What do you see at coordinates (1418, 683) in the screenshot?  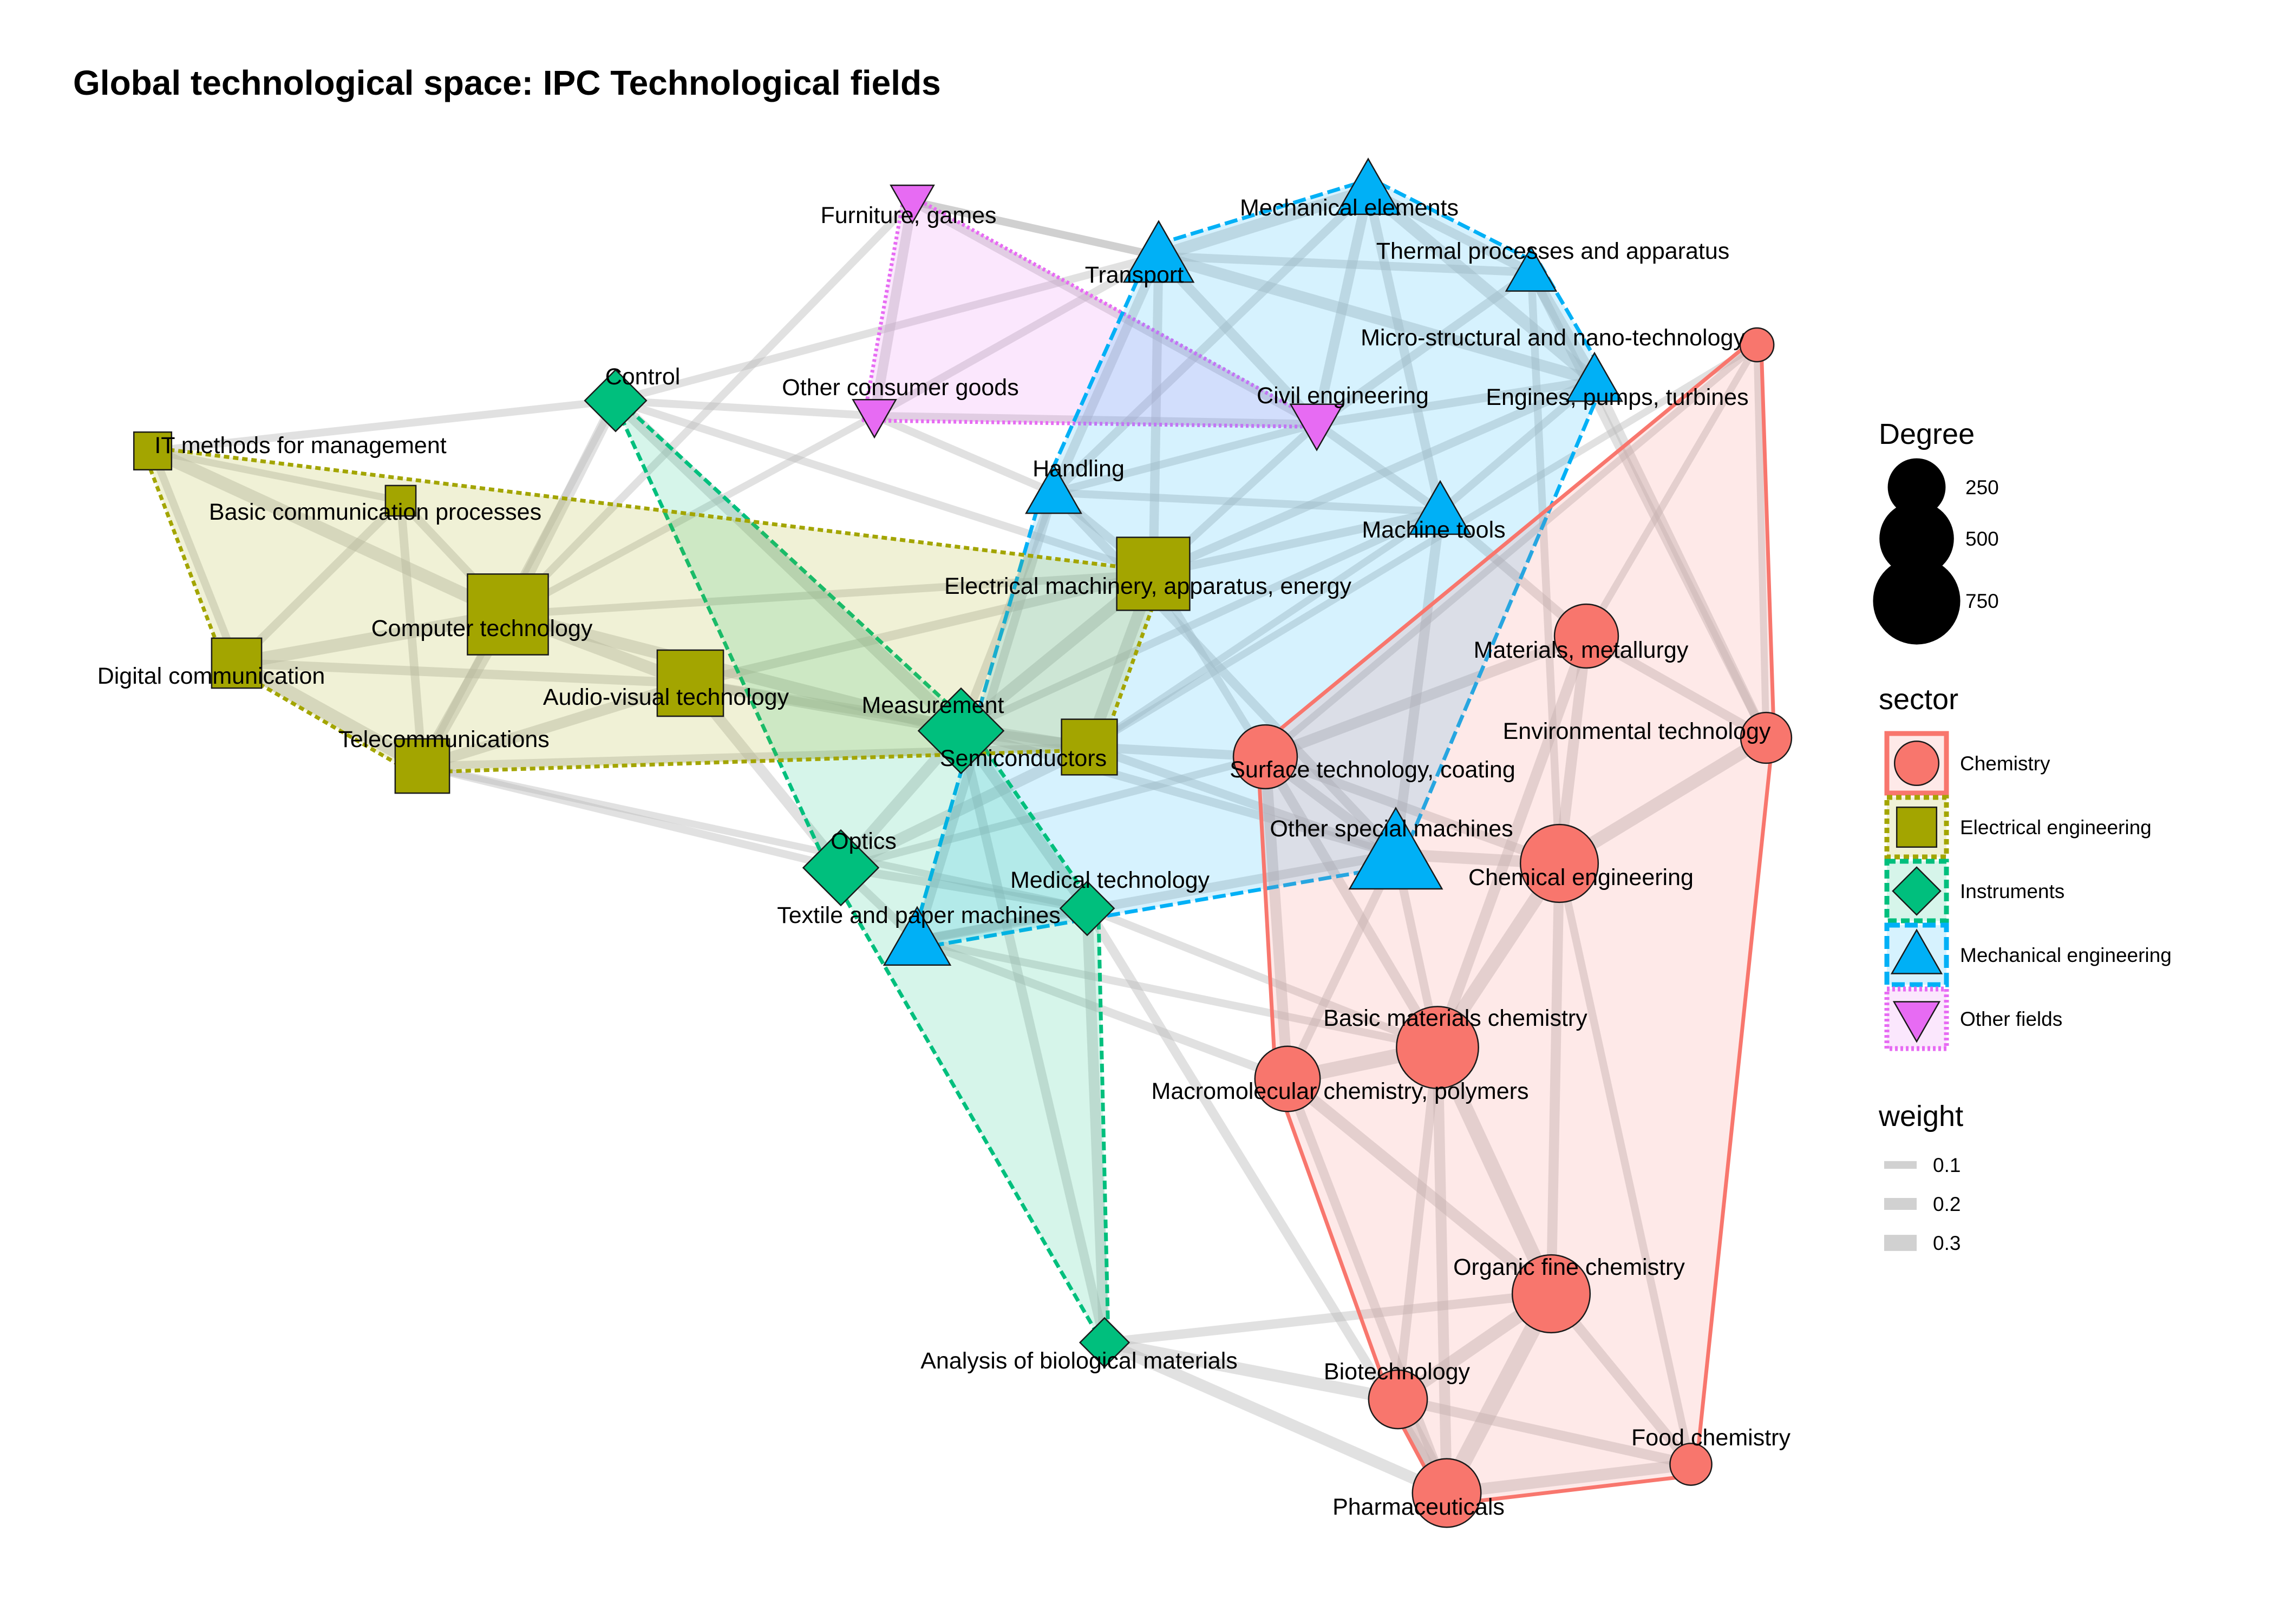 I see `edge-machine-tools--other-special-machines` at bounding box center [1418, 683].